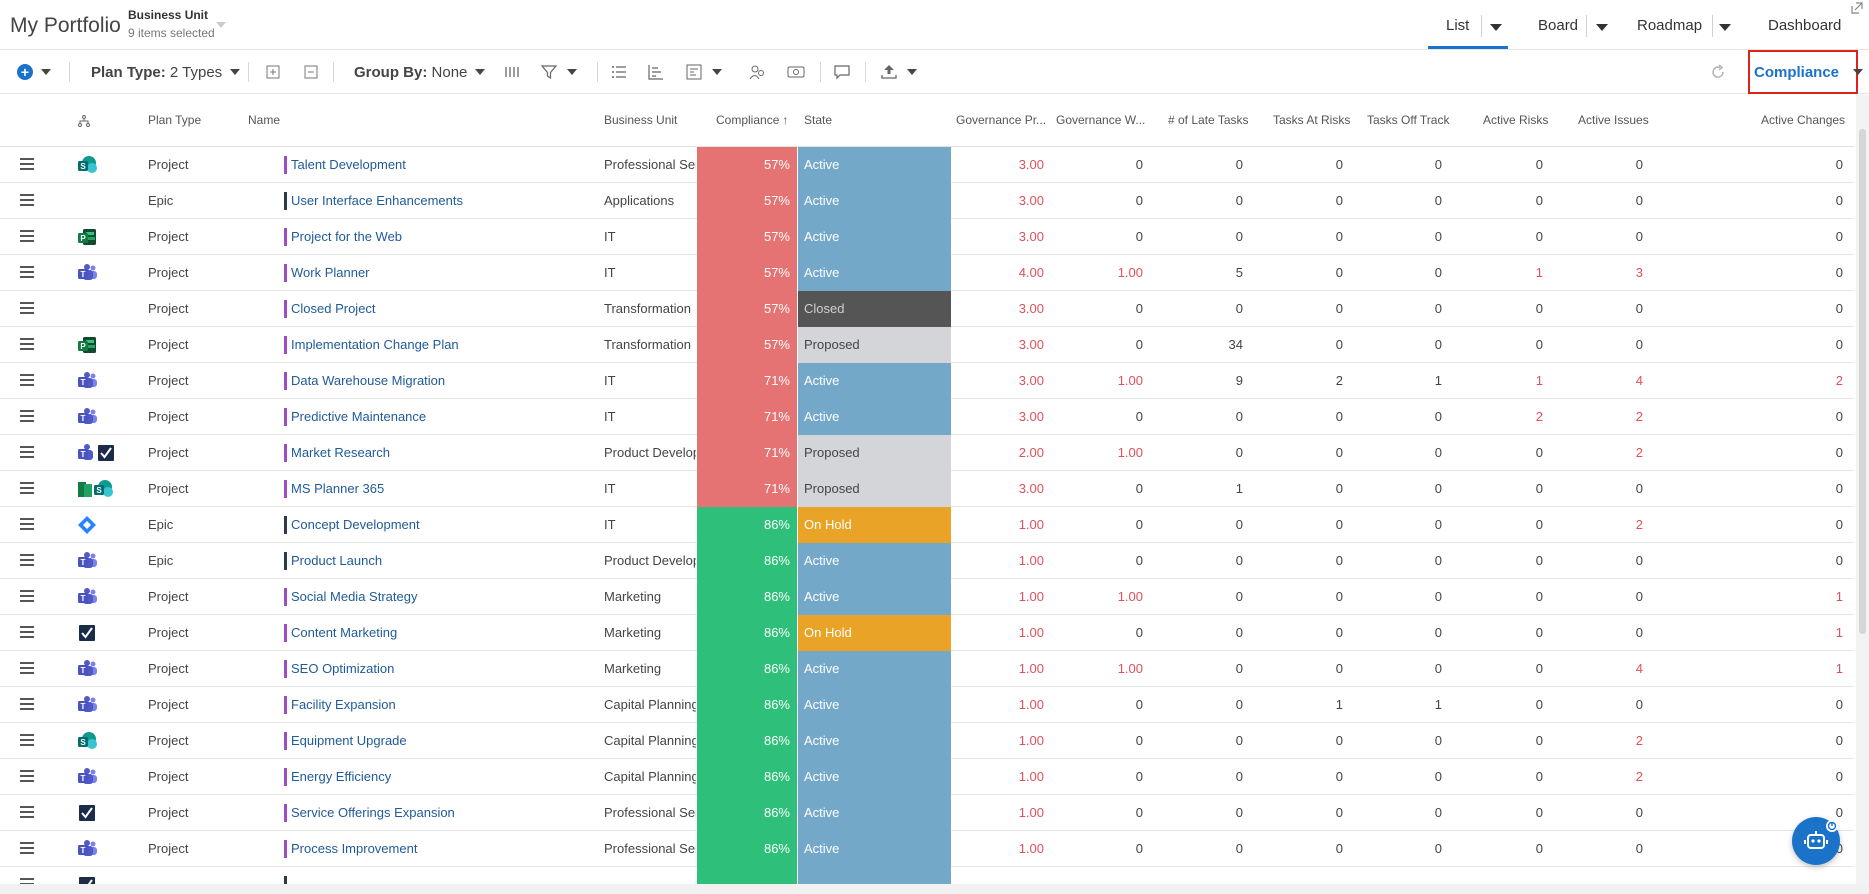 This screenshot has width=1869, height=894. I want to click on plan-name-link: Talent Development, so click(348, 164).